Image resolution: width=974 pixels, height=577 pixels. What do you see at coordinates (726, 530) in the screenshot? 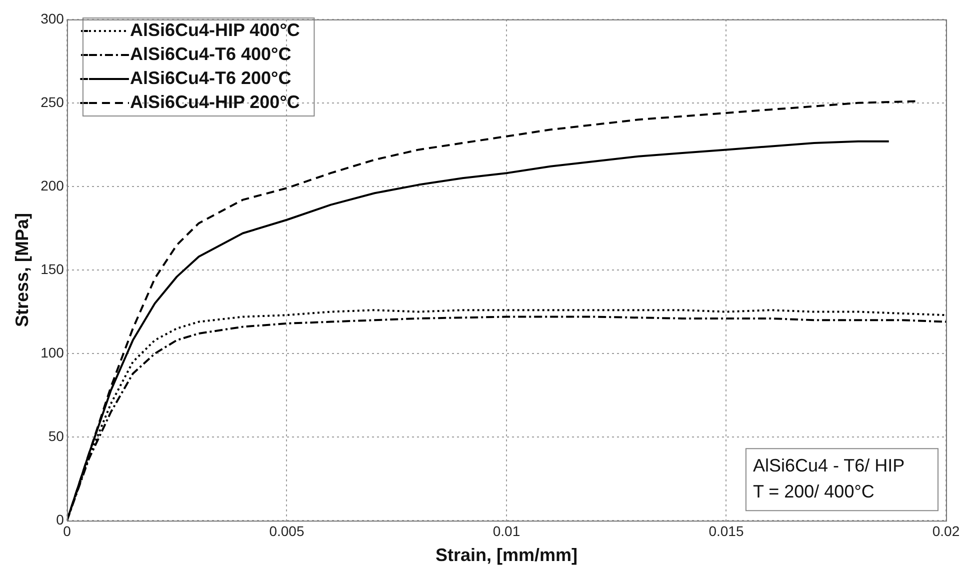
I see `x-tick-label: 0.015` at bounding box center [726, 530].